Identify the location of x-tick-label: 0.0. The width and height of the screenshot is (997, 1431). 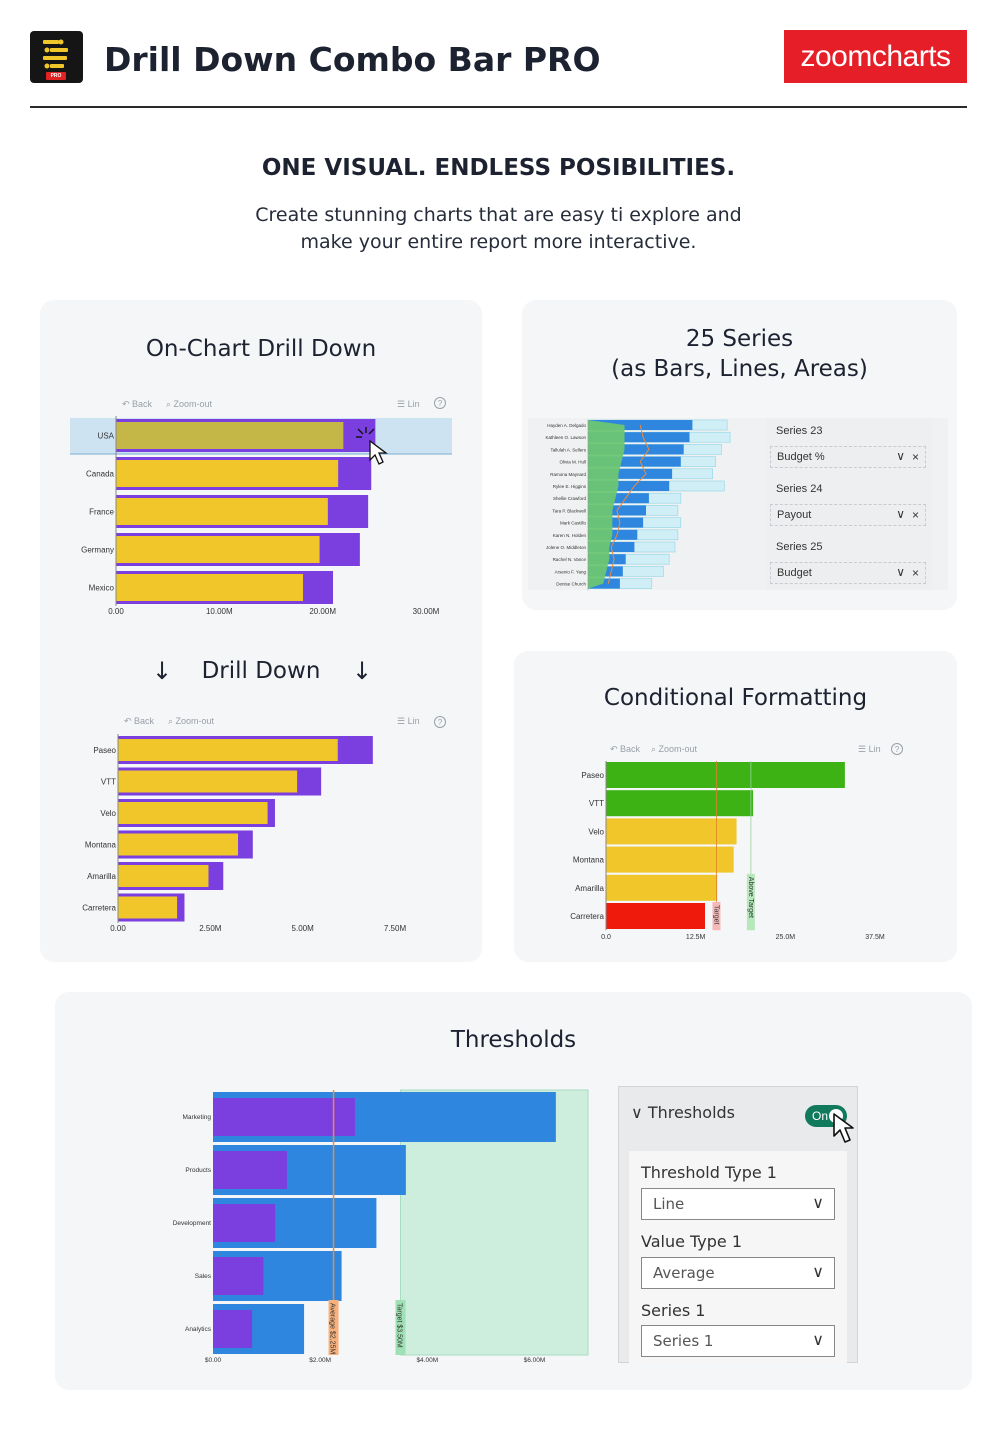
(606, 937).